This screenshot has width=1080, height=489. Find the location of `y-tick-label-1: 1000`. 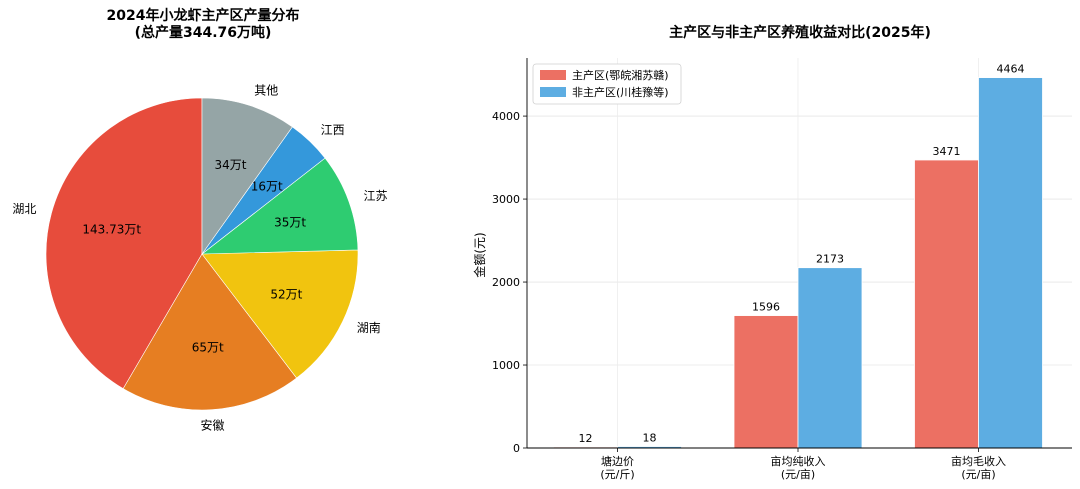

y-tick-label-1: 1000 is located at coordinates (506, 365).